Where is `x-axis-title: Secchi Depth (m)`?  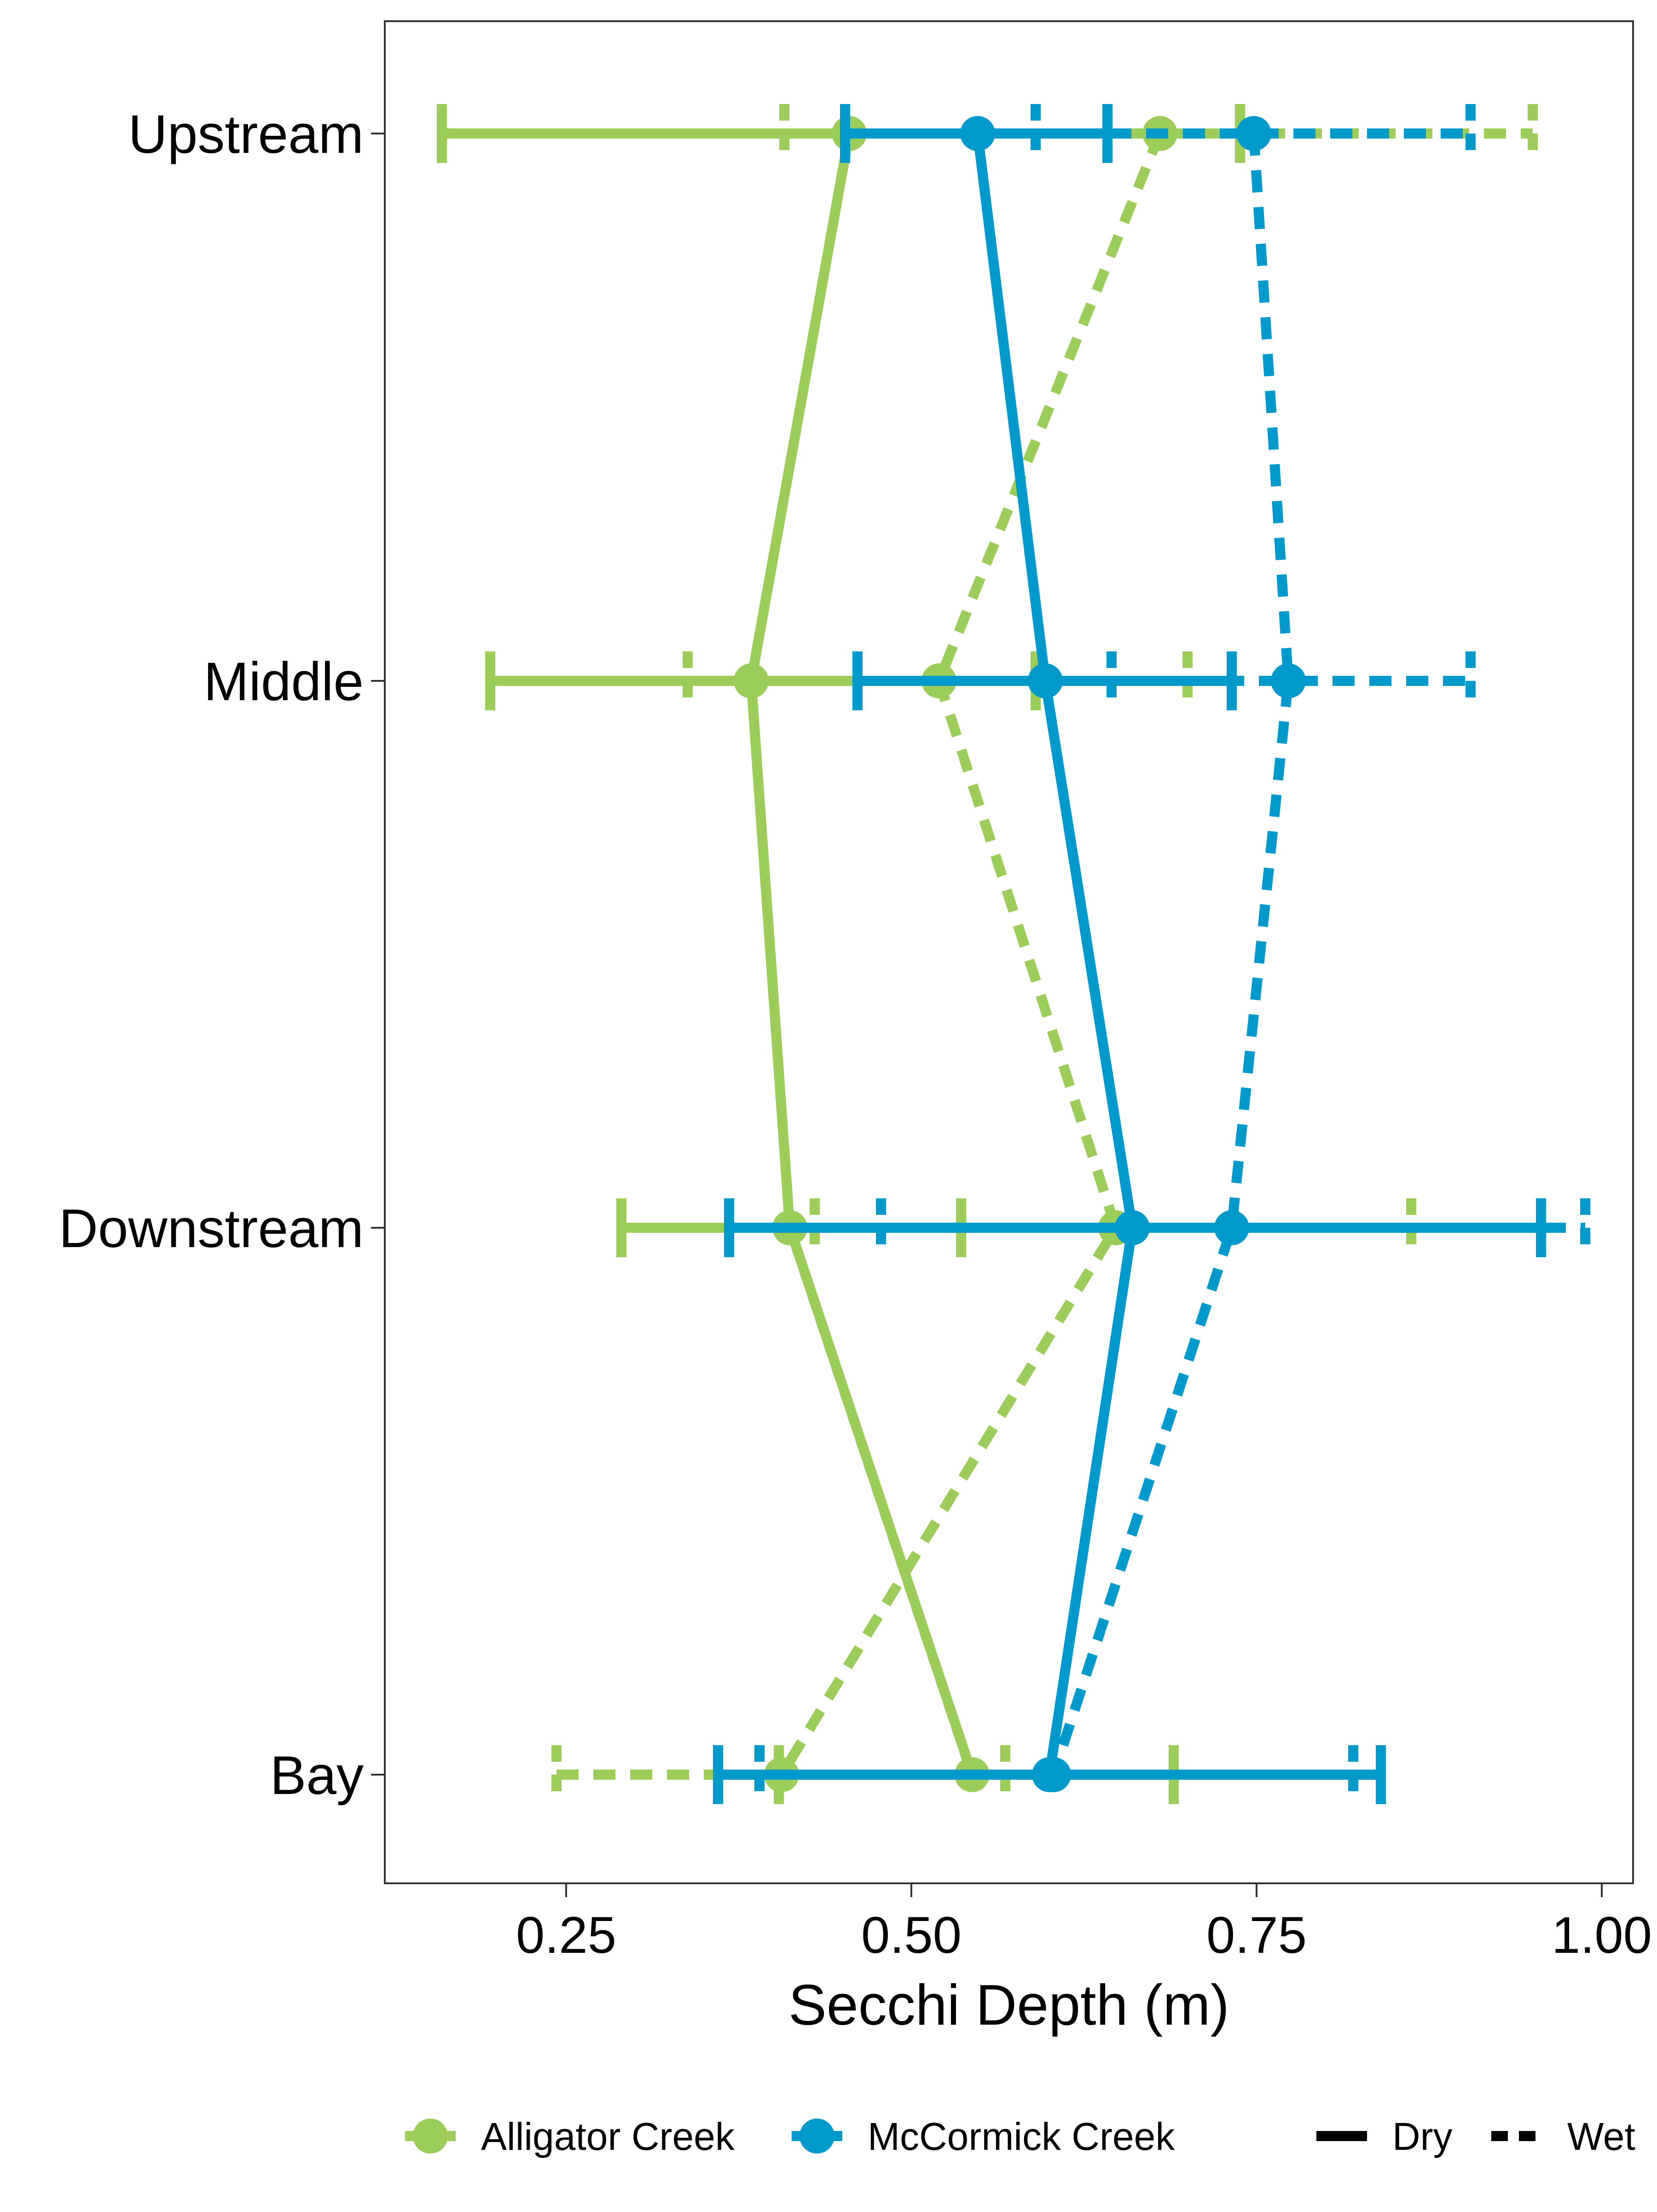
x-axis-title: Secchi Depth (m) is located at coordinates (1008, 2006).